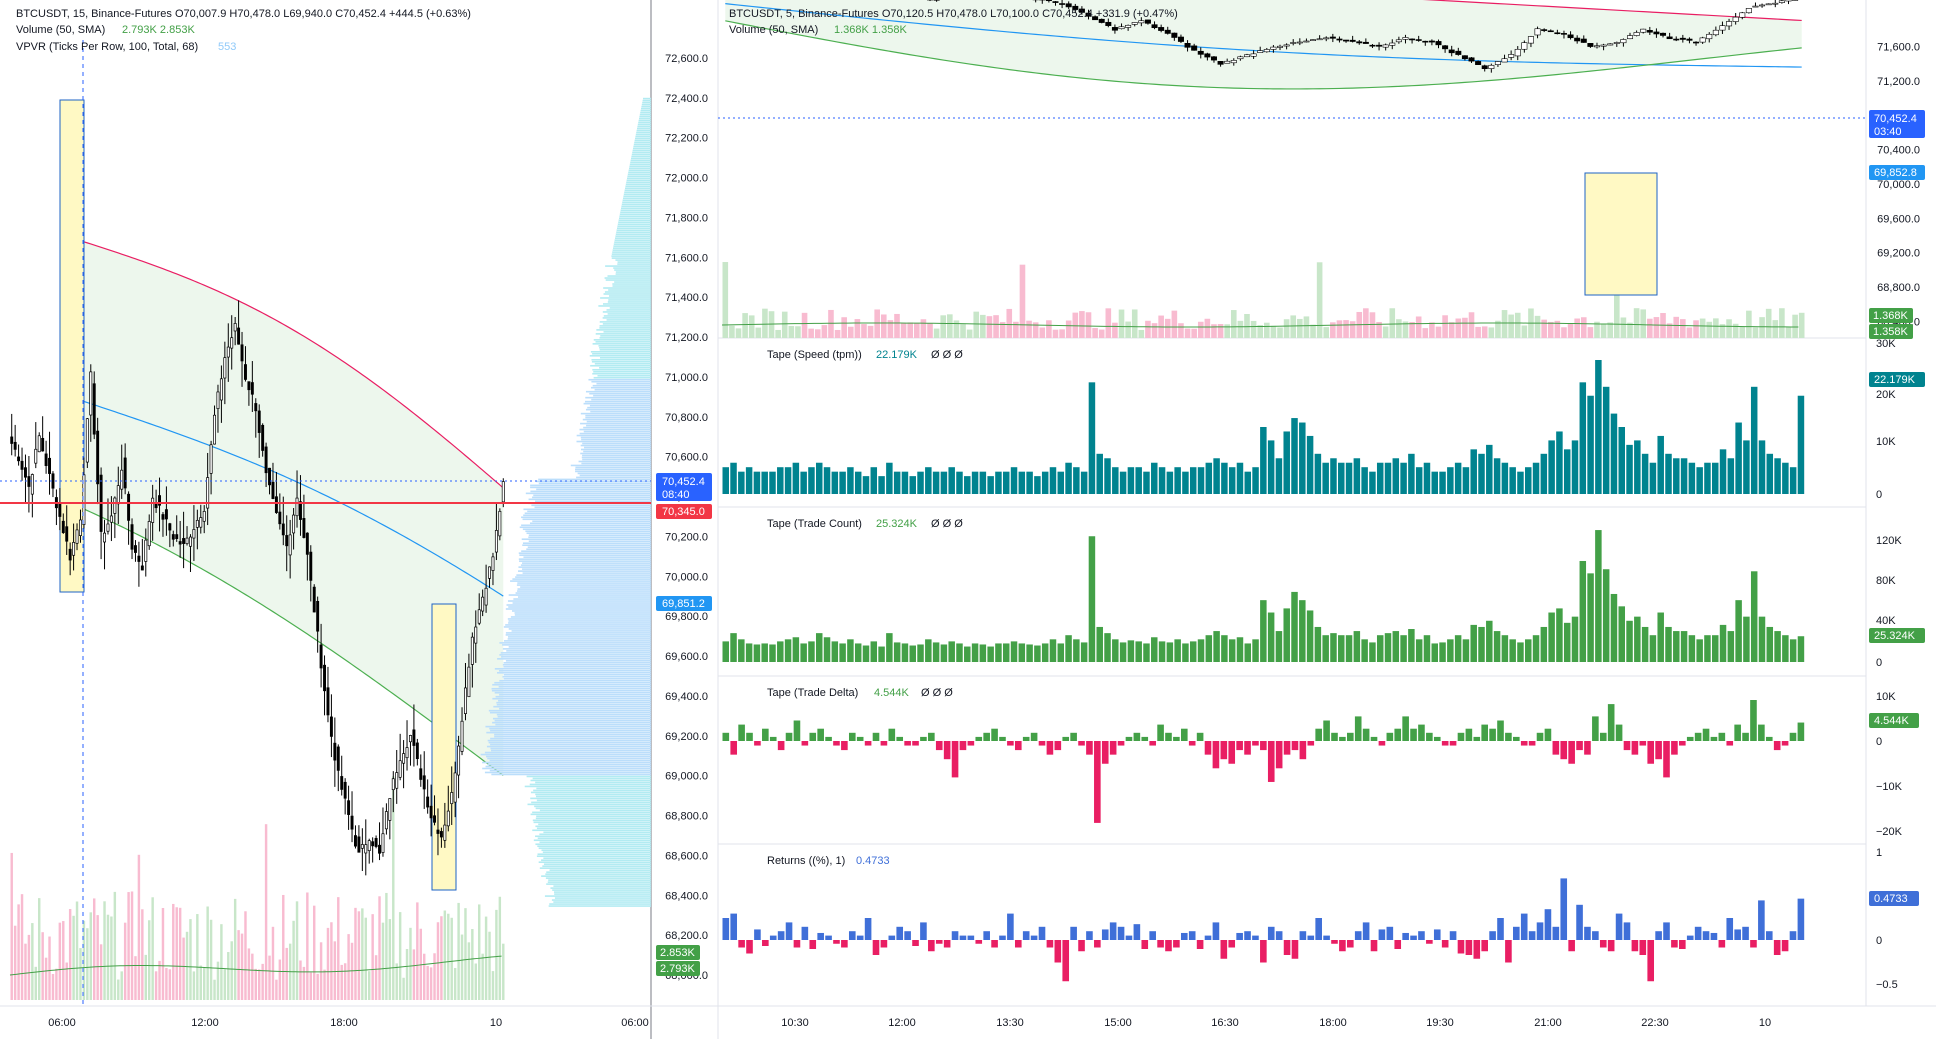  I want to click on right-volume-legend: Volume (50, SMA), so click(773, 30).